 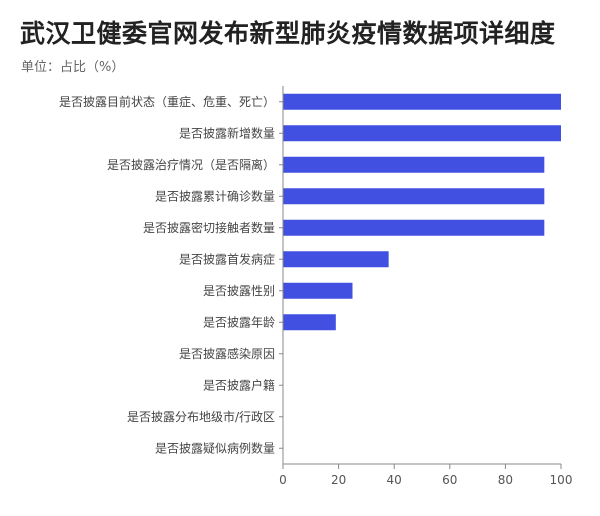 What do you see at coordinates (227, 258) in the screenshot?
I see `category-label: 是否披露首发病症` at bounding box center [227, 258].